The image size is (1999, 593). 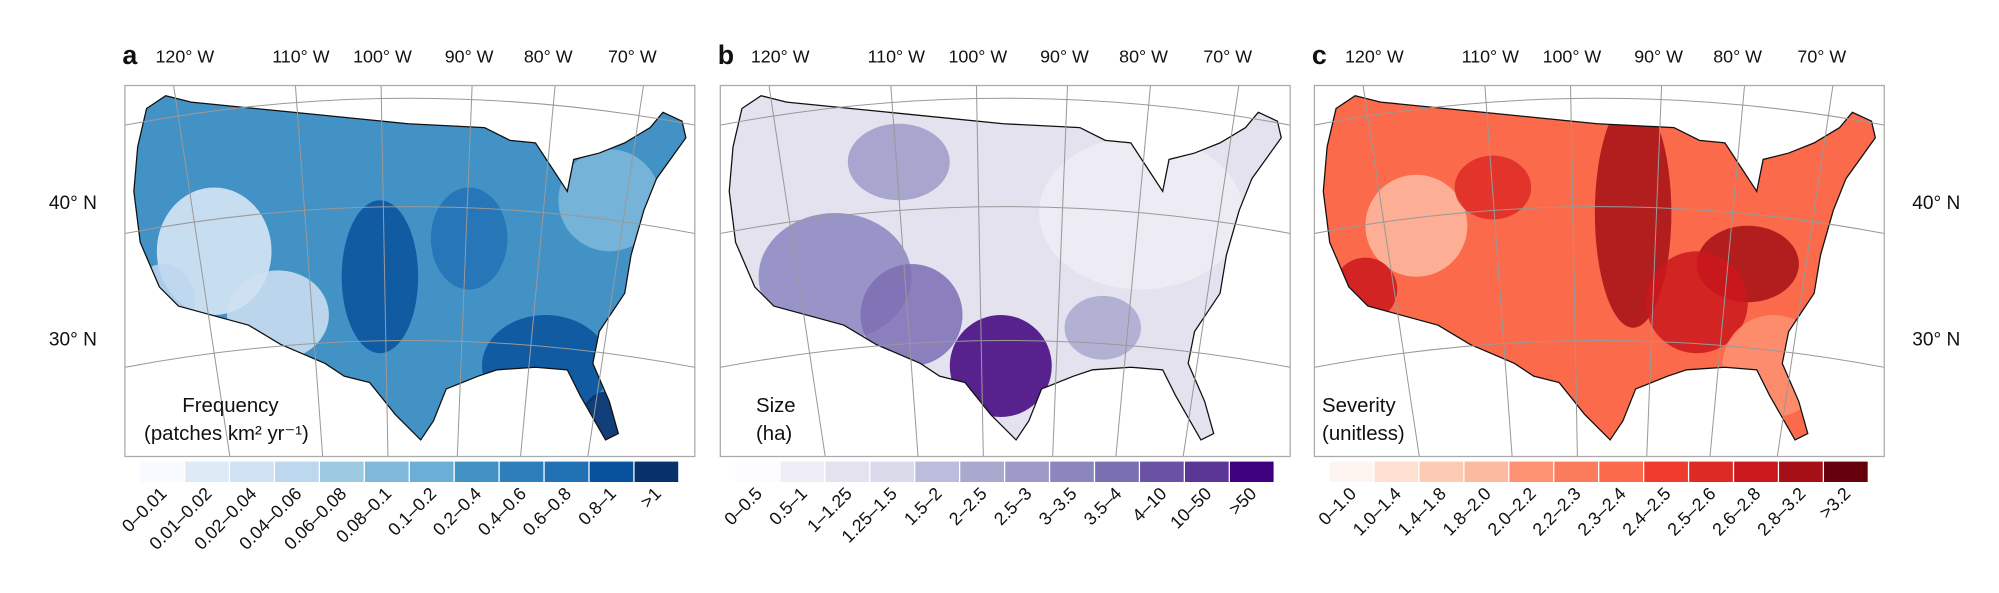 I want to click on legend-title: Severity, so click(x=1359, y=406).